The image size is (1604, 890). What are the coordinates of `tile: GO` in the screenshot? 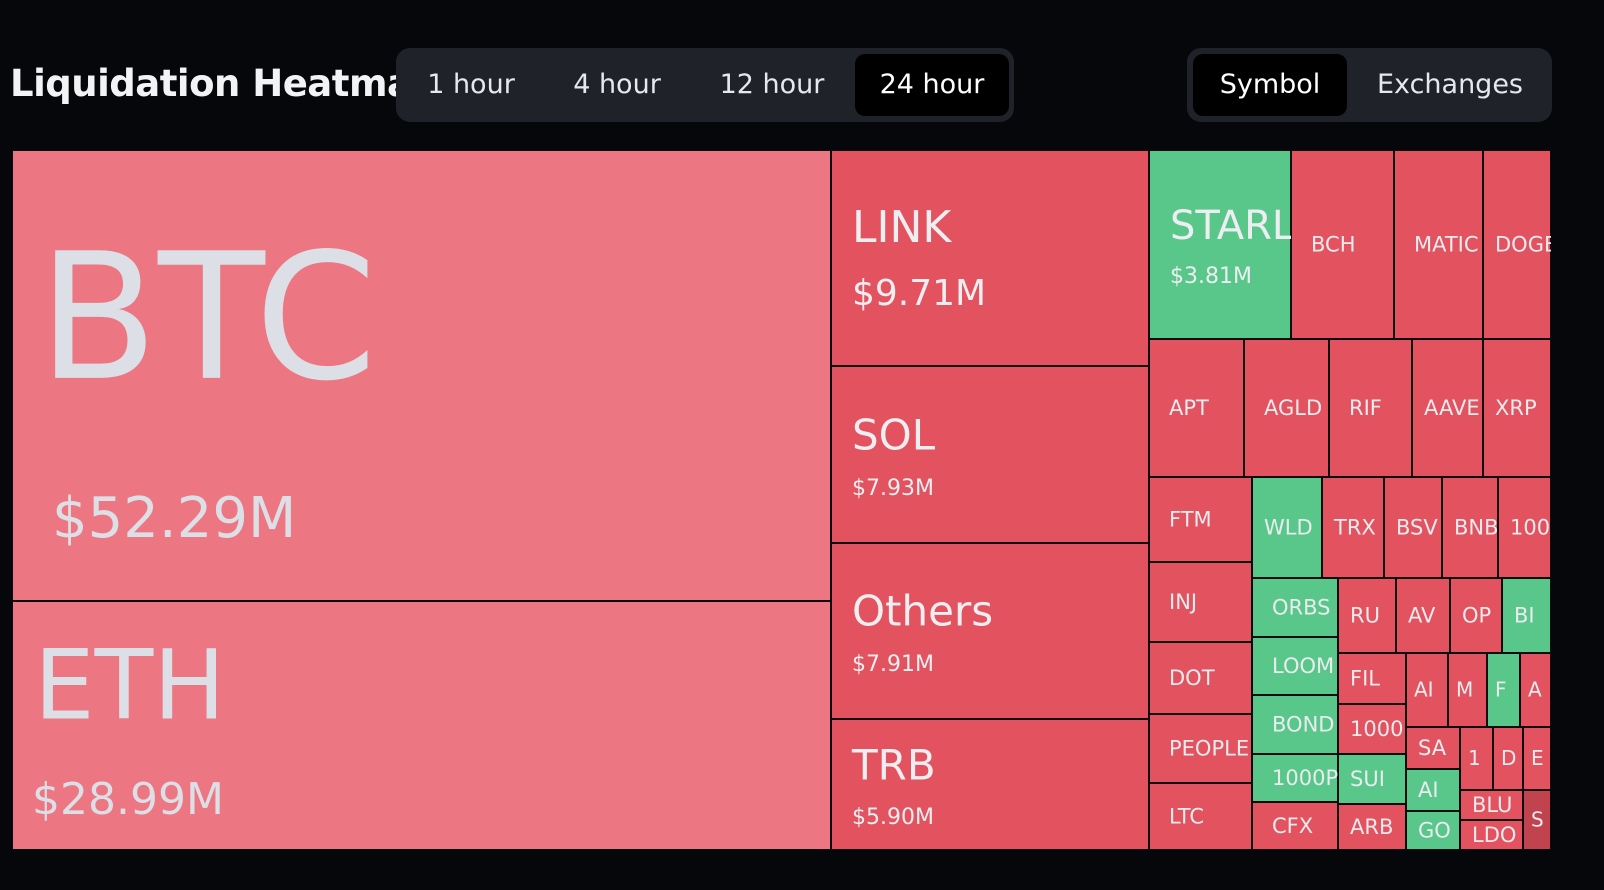 It's located at (1433, 830).